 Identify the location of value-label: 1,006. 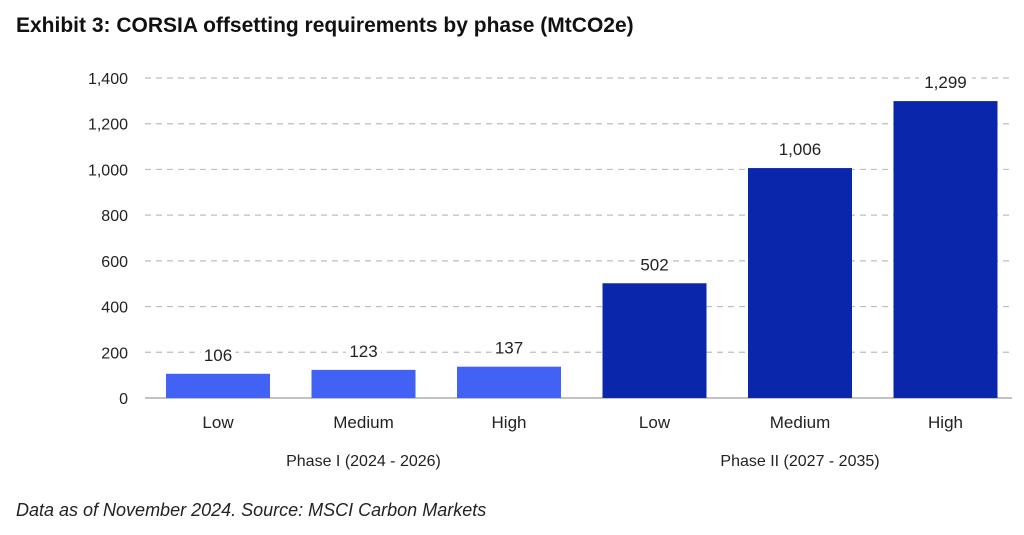
(800, 149).